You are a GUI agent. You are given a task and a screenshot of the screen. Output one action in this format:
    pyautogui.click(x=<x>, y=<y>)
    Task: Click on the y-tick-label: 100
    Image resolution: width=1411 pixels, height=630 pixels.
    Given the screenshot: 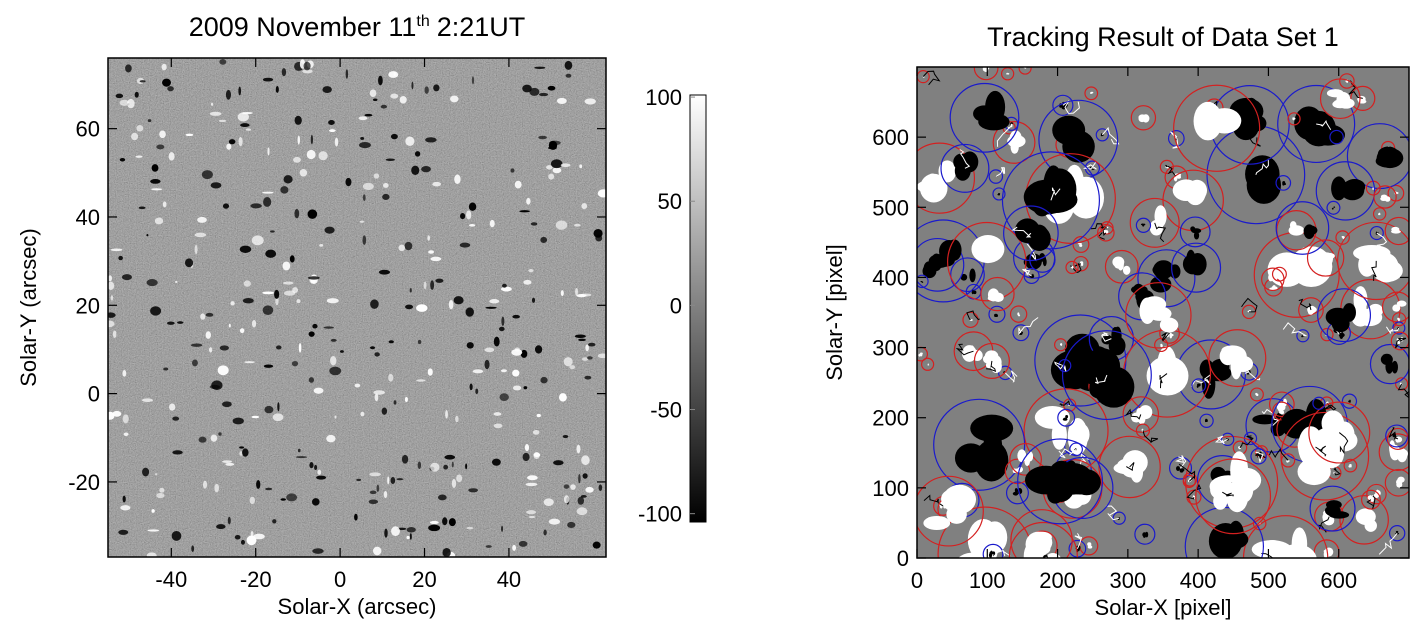 What is the action you would take?
    pyautogui.click(x=890, y=488)
    